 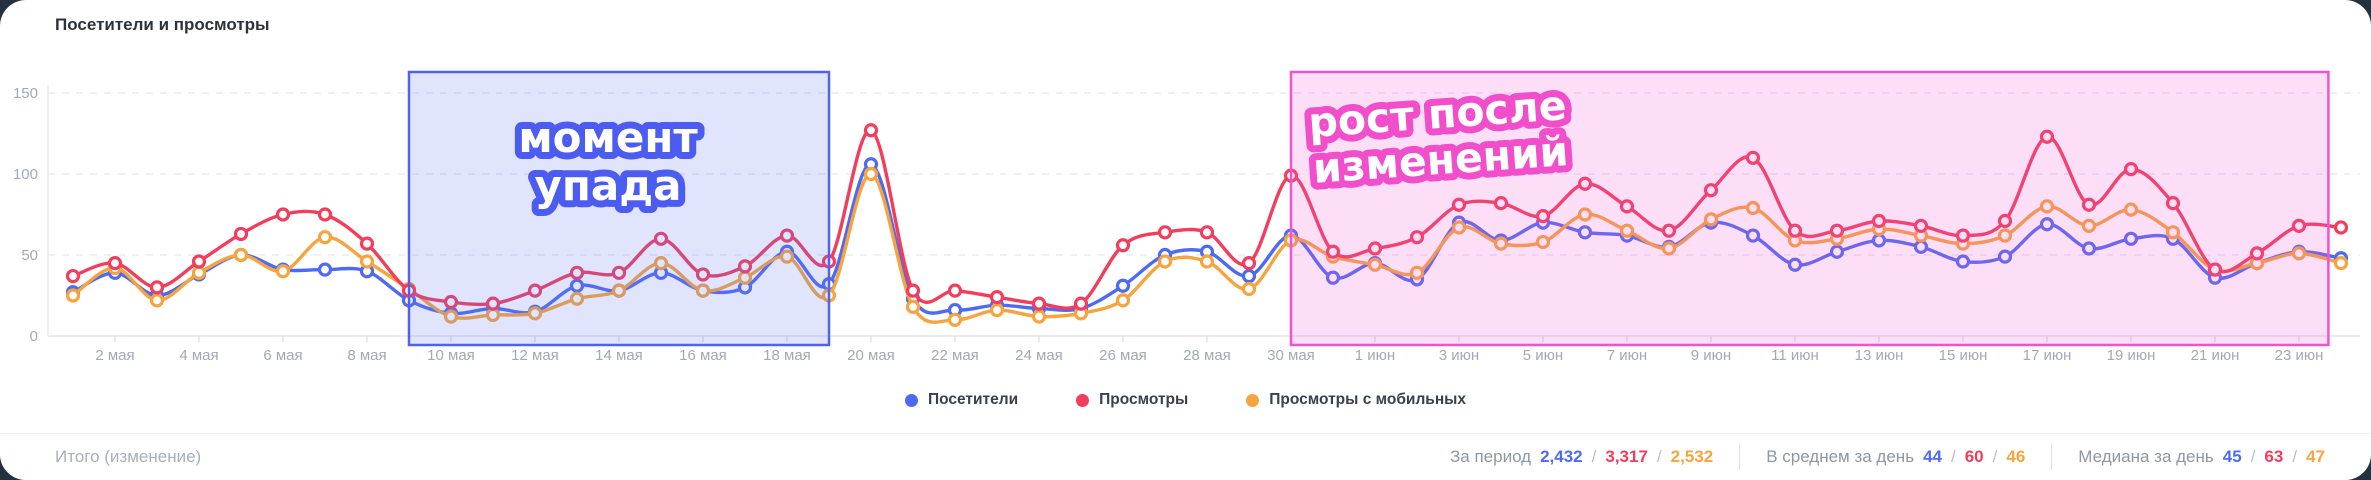 I want to click on svg-text: 19 июн, so click(x=2131, y=355).